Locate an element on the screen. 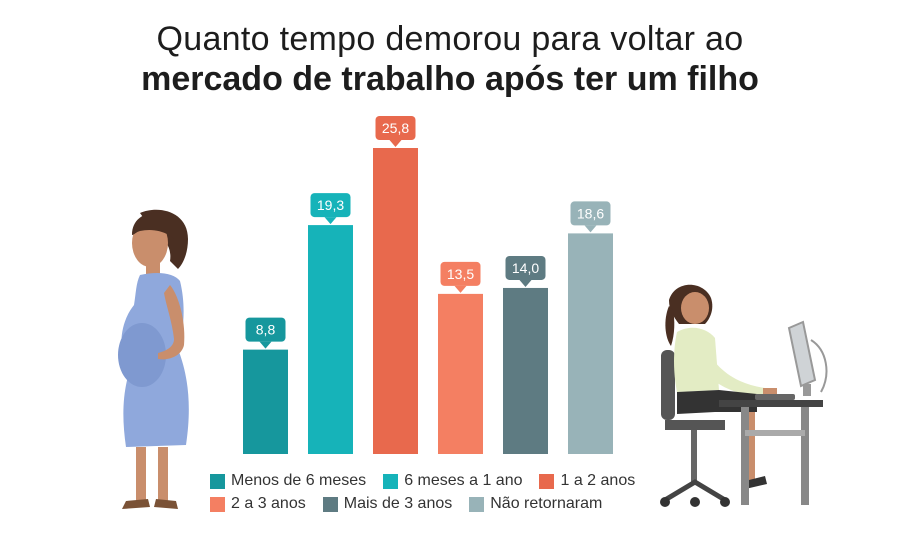 The width and height of the screenshot is (900, 554). value-label: 25,8 is located at coordinates (395, 128).